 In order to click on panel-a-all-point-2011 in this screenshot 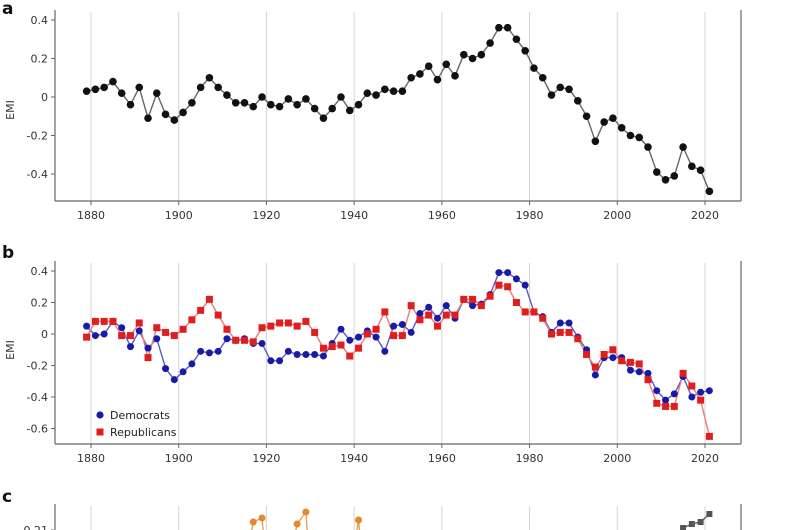, I will do `click(665, 179)`.